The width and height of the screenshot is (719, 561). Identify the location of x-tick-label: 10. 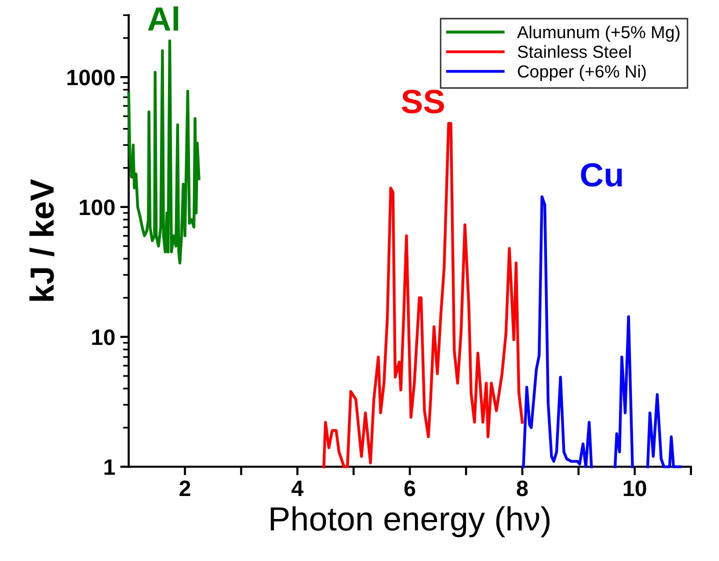
(635, 488).